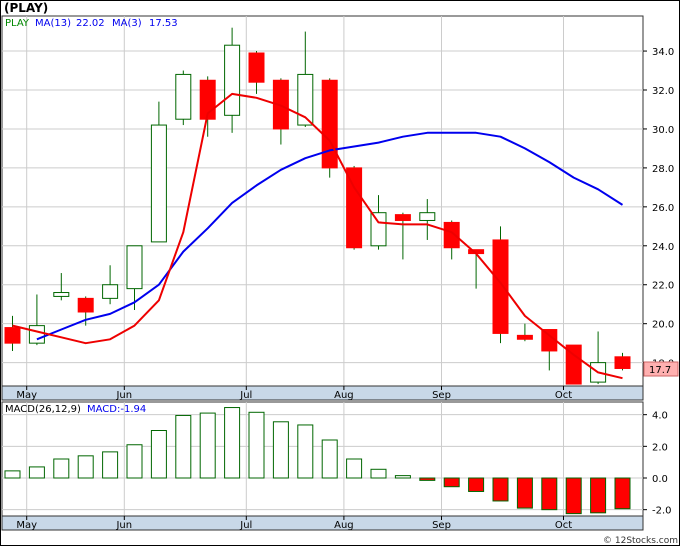  I want to click on macd-x-tick-label: Aug, so click(344, 525).